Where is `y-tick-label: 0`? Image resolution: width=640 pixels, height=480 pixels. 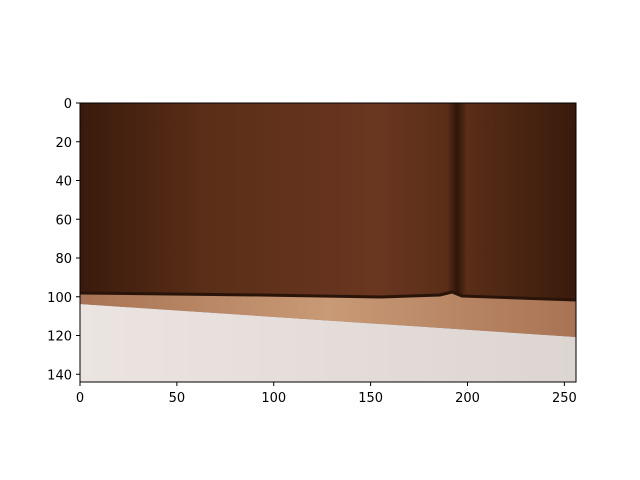 y-tick-label: 0 is located at coordinates (68, 104).